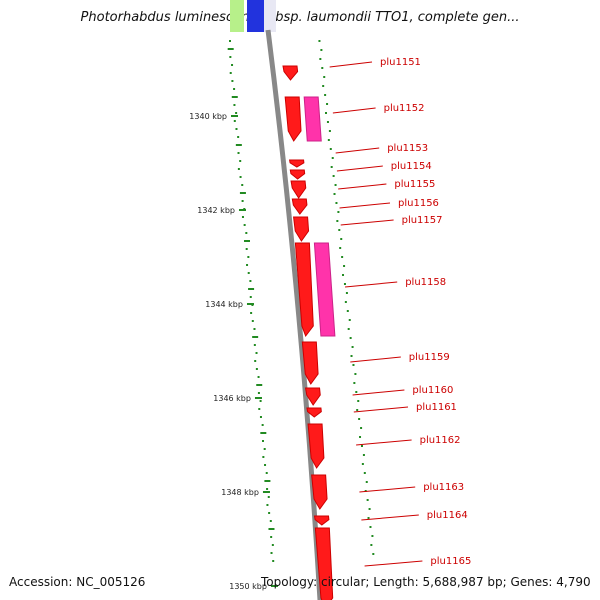 Image resolution: width=600 pixels, height=600 pixels. I want to click on leader-line-plu1163, so click(387, 489).